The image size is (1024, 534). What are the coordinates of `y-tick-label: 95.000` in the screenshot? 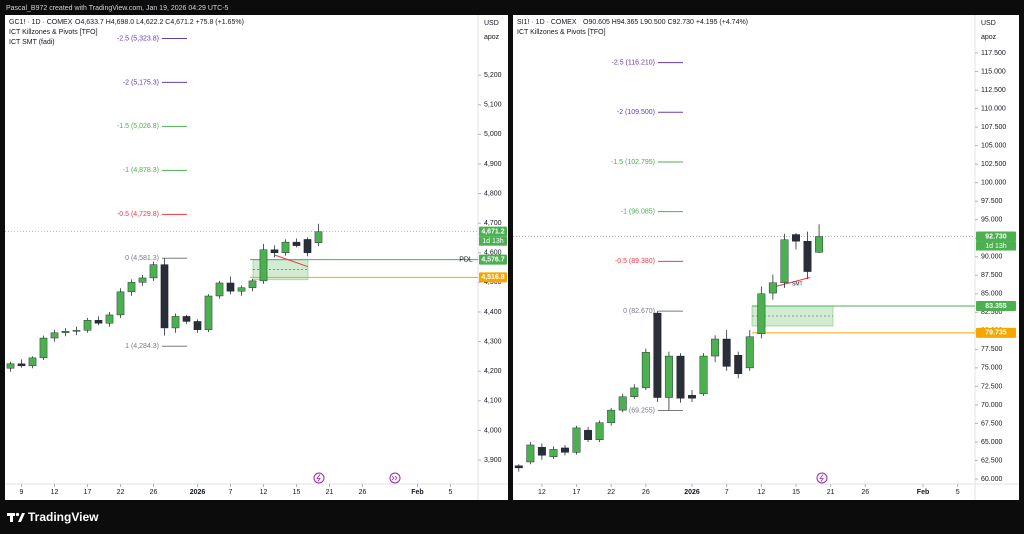 It's located at (992, 220).